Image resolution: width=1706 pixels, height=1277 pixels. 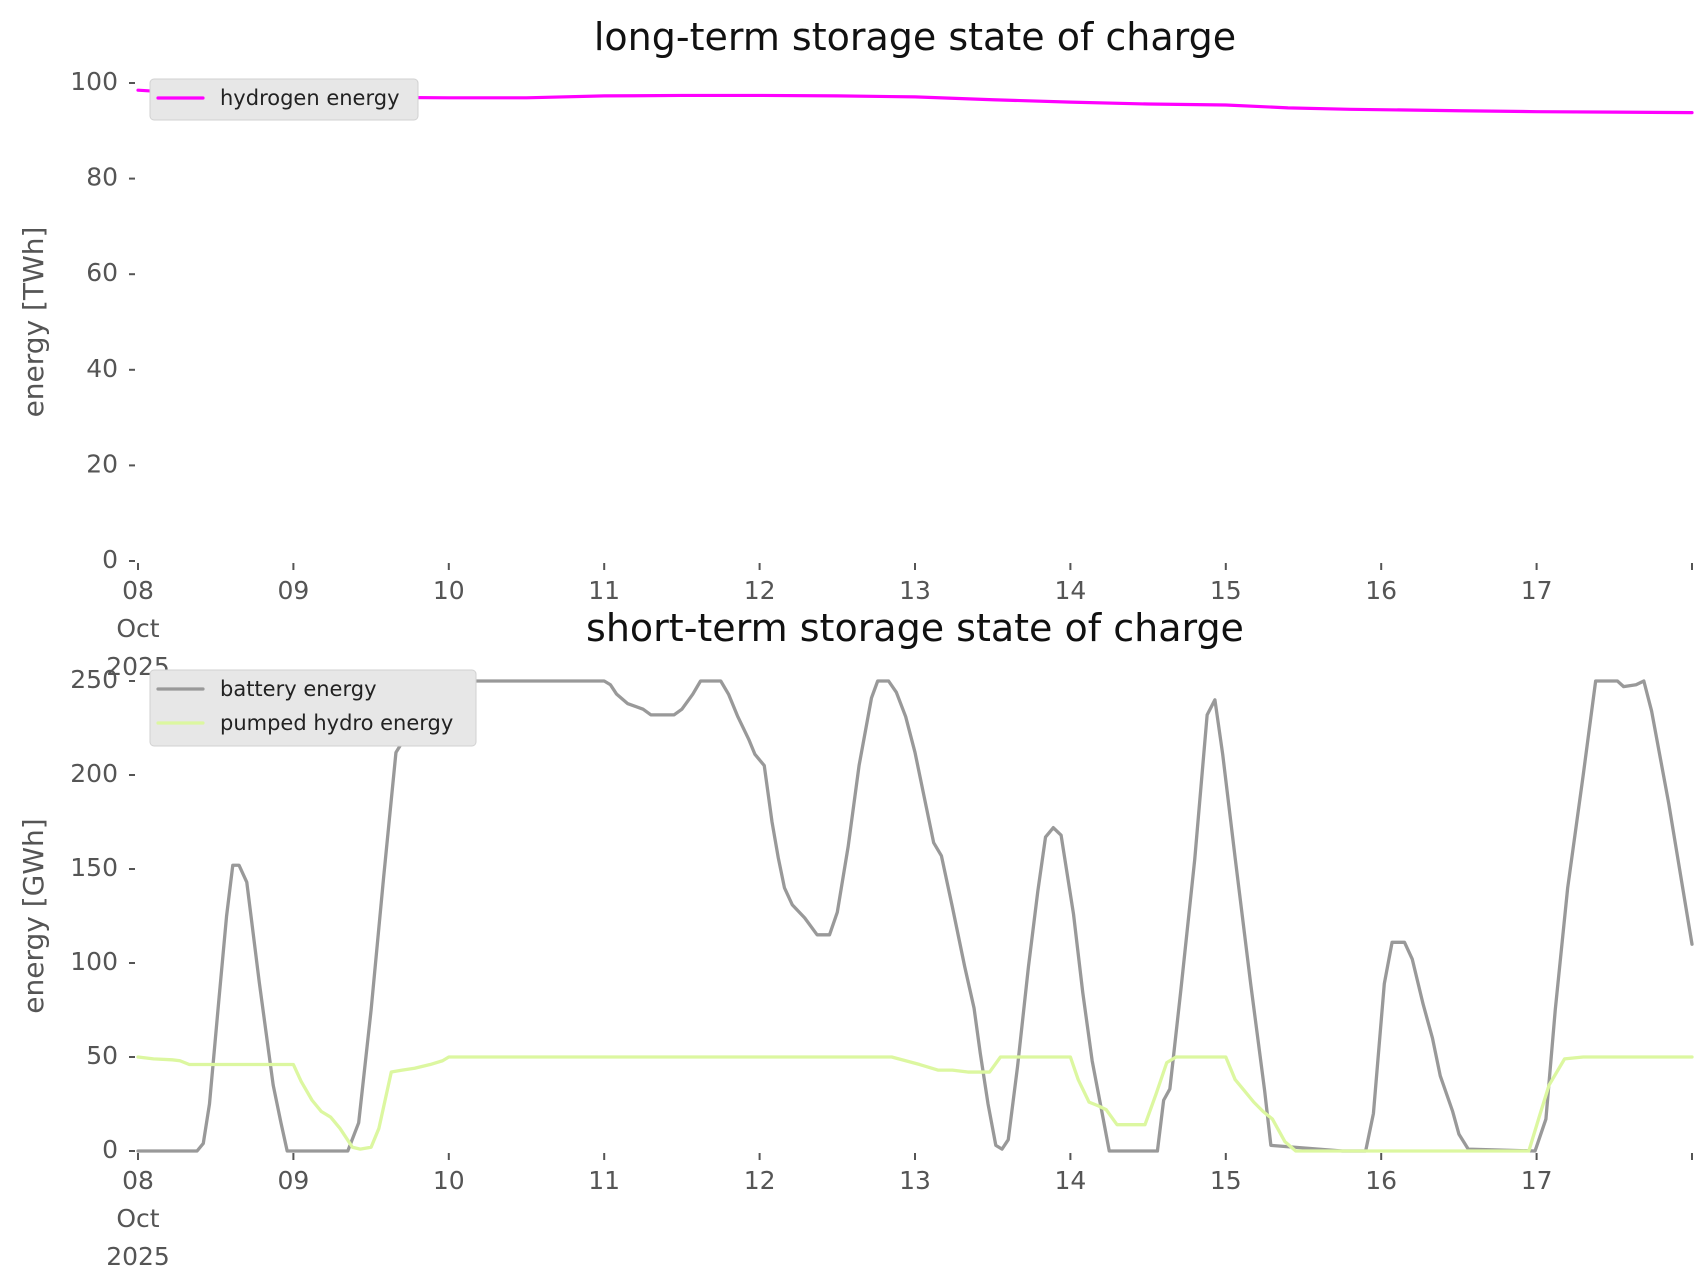 What do you see at coordinates (102, 272) in the screenshot?
I see `y-tick-label: 60` at bounding box center [102, 272].